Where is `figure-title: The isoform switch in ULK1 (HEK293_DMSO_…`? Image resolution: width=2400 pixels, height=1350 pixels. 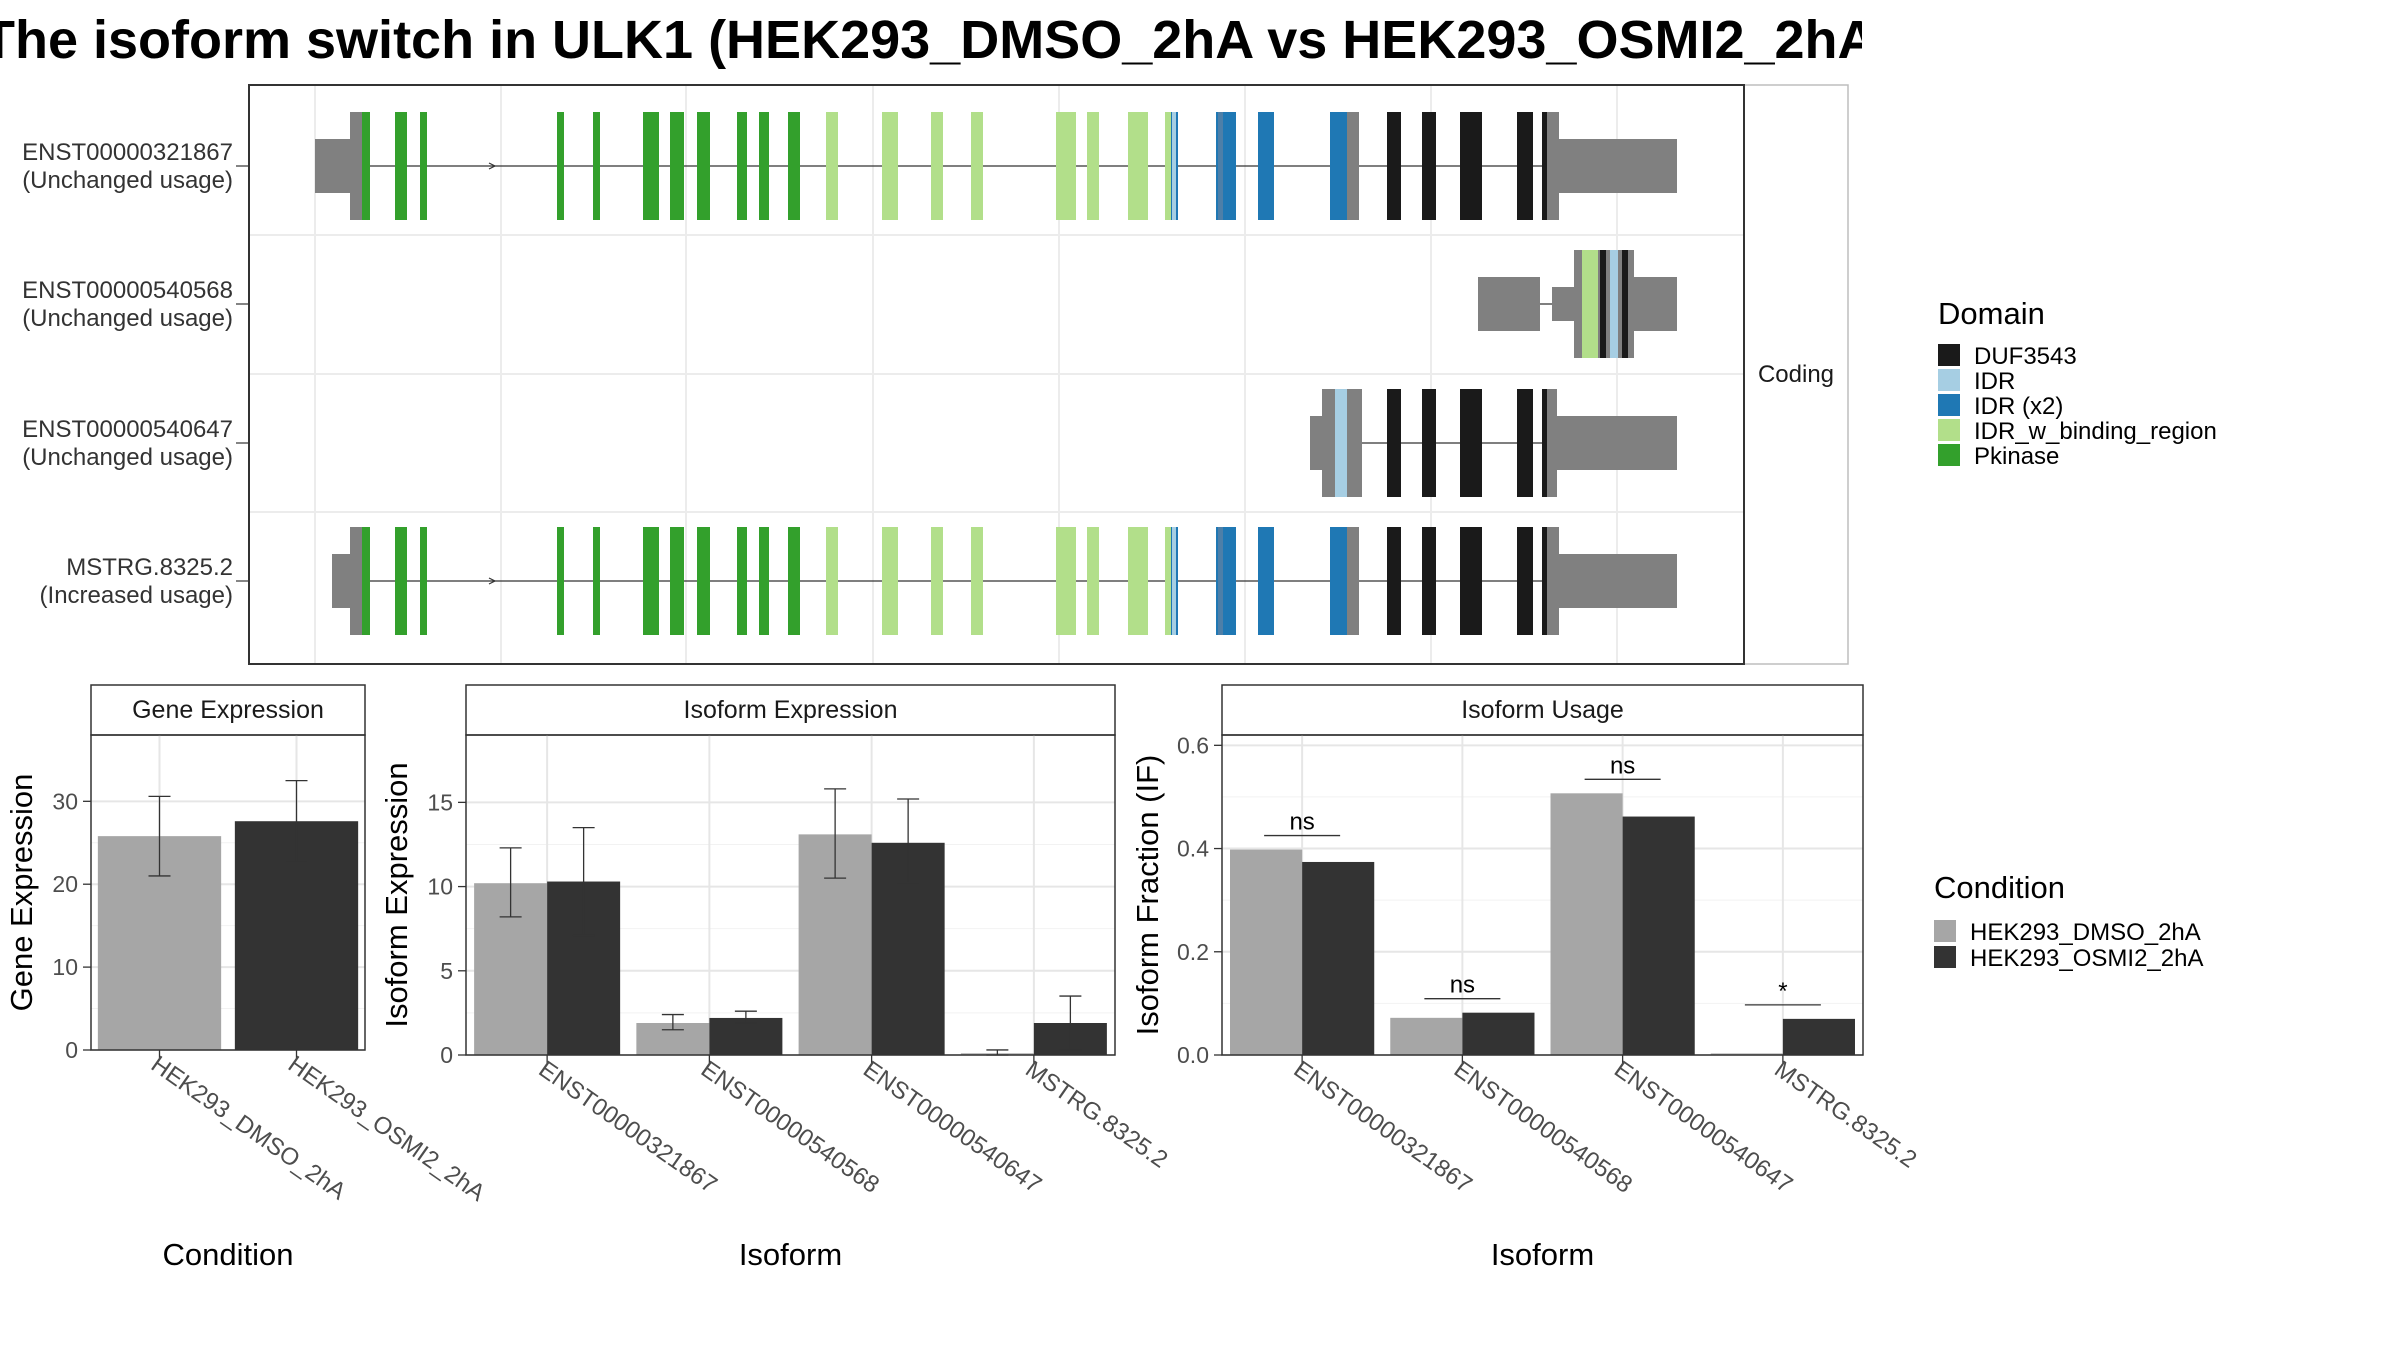 figure-title: The isoform switch in ULK1 (HEK293_DMSO_… is located at coordinates (947, 40).